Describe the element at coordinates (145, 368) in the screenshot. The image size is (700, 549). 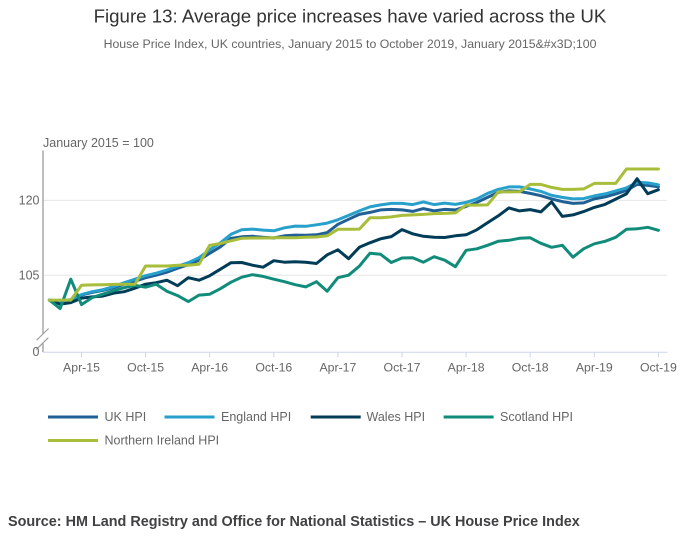
I see `svg-text: Oct-15` at that location.